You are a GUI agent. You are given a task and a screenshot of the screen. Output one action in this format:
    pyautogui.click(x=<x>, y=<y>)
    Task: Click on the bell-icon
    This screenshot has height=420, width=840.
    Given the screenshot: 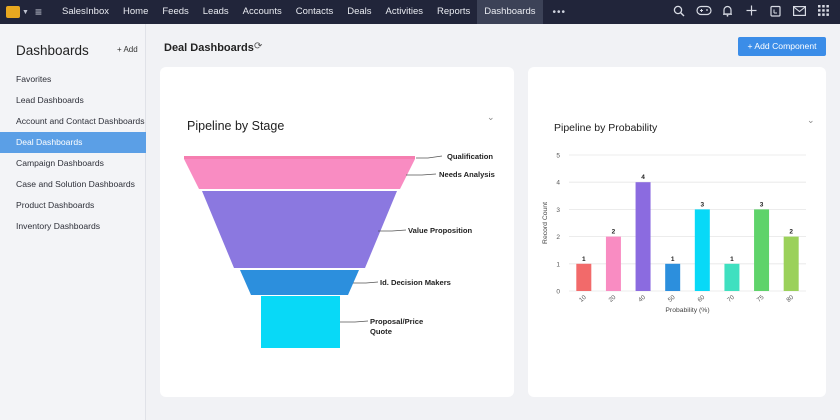 What is the action you would take?
    pyautogui.click(x=727, y=12)
    